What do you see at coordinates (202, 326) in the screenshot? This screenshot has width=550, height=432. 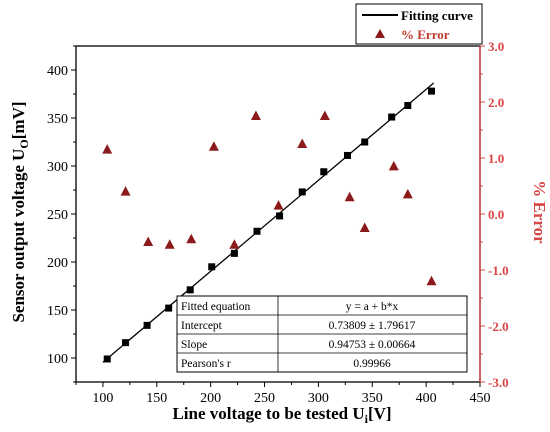 I see `table-row-label: Intercept` at bounding box center [202, 326].